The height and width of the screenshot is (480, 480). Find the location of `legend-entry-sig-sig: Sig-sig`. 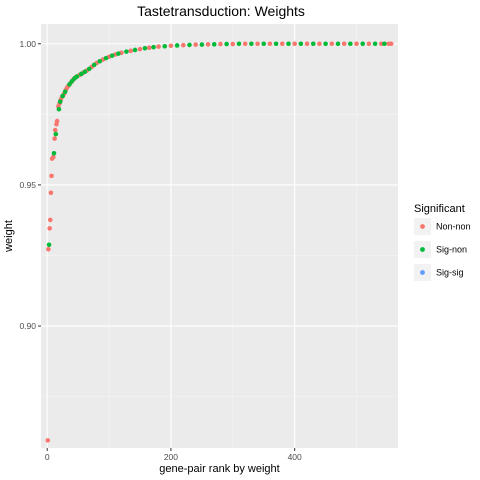

legend-entry-sig-sig: Sig-sig is located at coordinates (439, 272).